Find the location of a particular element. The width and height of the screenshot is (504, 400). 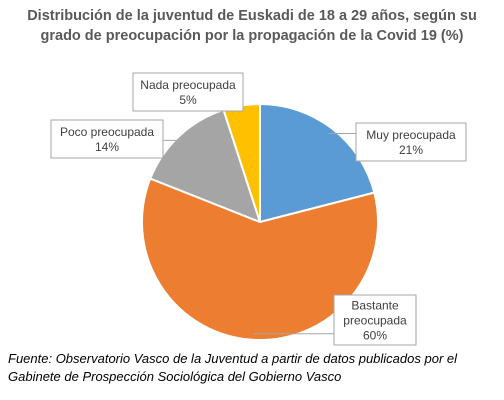

data-label-value-3: 14% is located at coordinates (107, 147).